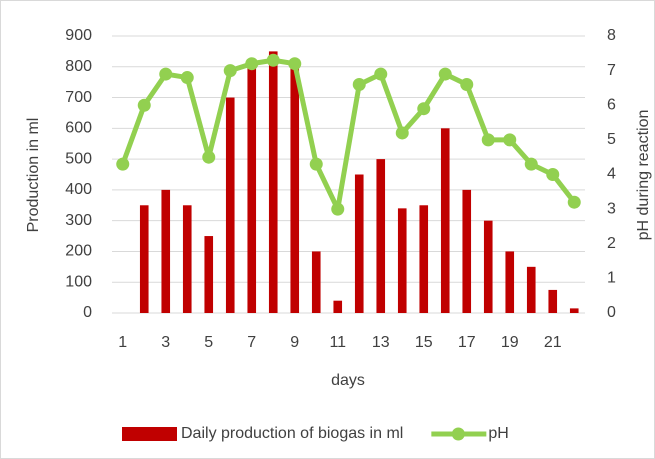 The image size is (655, 459). What do you see at coordinates (87, 312) in the screenshot?
I see `y-tick-label: 0` at bounding box center [87, 312].